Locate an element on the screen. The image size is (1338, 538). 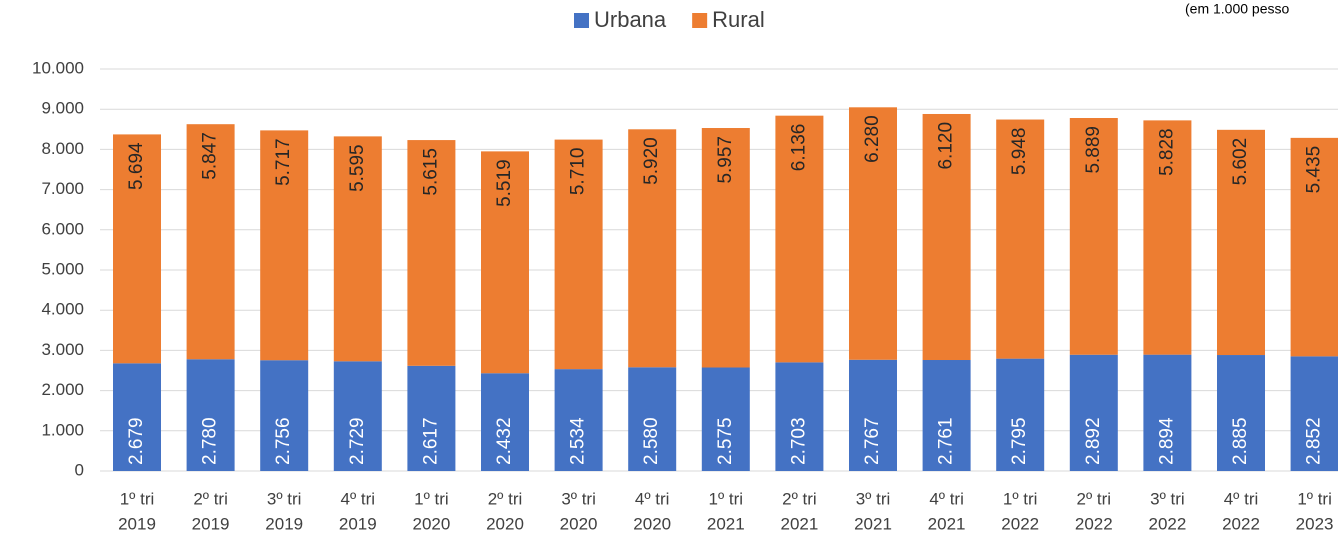
value-label: 5.828 is located at coordinates (1166, 152).